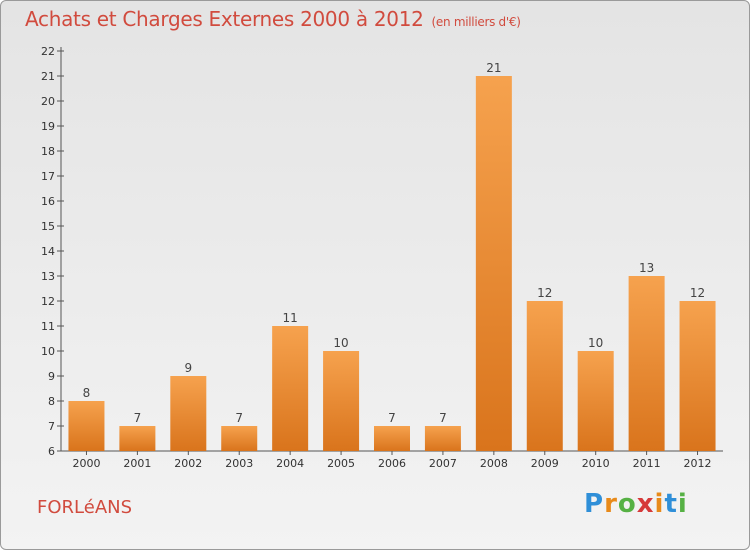  What do you see at coordinates (51, 401) in the screenshot?
I see `y-tick-label: 8` at bounding box center [51, 401].